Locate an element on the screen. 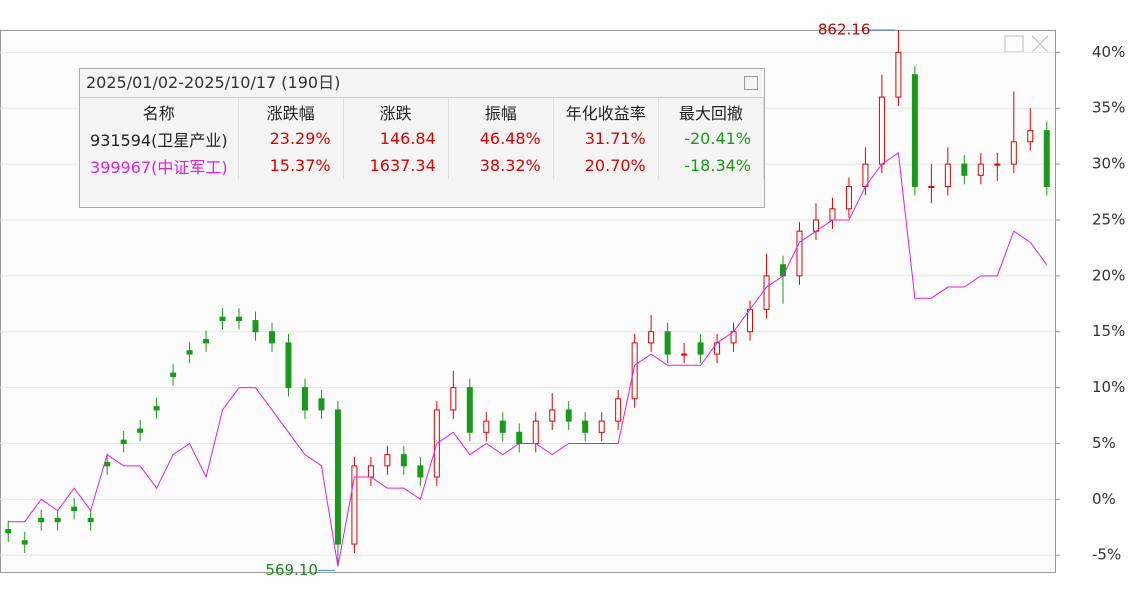 This screenshot has height=595, width=1136. y-tick-label: -5% is located at coordinates (1106, 555).